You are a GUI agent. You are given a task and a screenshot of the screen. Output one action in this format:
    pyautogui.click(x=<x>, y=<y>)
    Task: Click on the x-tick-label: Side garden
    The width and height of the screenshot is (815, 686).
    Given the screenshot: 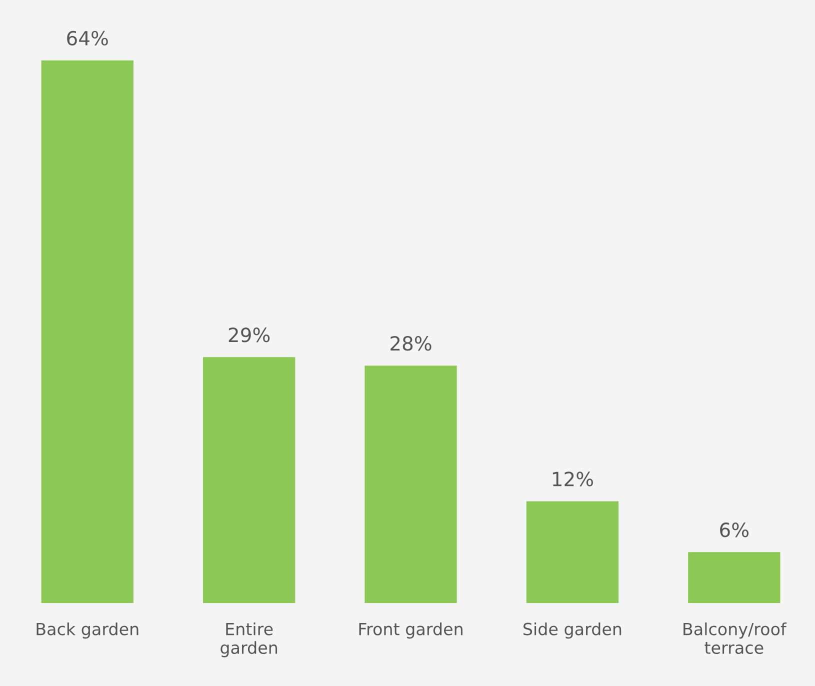 What is the action you would take?
    pyautogui.click(x=573, y=630)
    